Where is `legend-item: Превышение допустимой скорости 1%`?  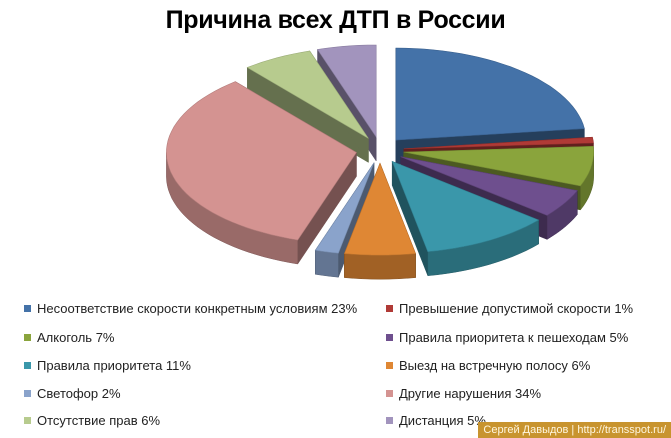
legend-item: Превышение допустимой скорости 1% is located at coordinates (509, 308).